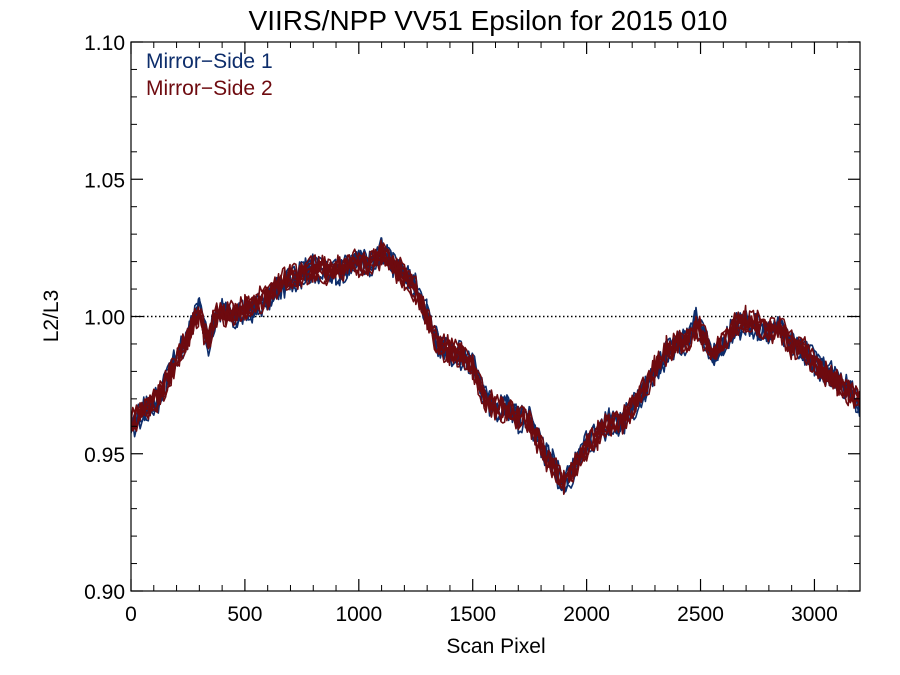 This screenshot has height=675, width=900. What do you see at coordinates (209, 88) in the screenshot?
I see `legend-item-2: Mirror−Side 2` at bounding box center [209, 88].